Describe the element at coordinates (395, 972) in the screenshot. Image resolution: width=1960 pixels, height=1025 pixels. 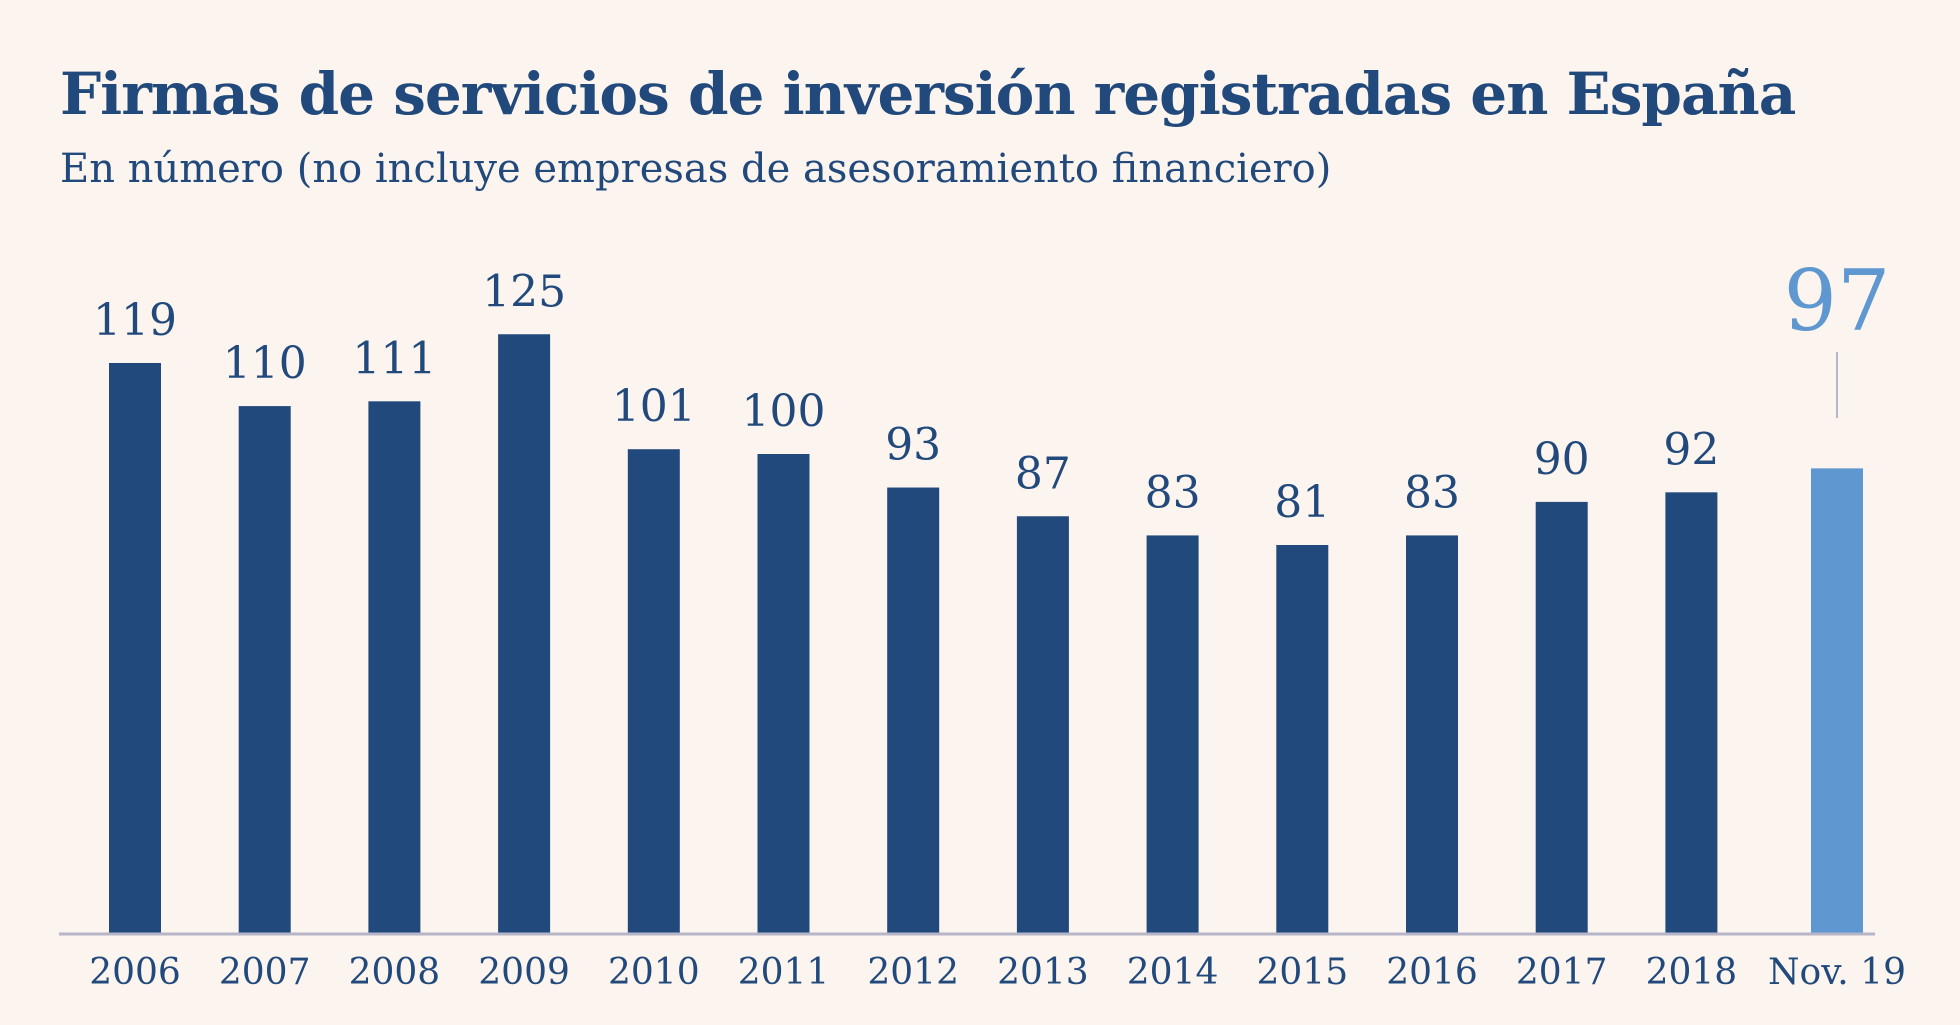
I see `x-tick-label: 2008` at that location.